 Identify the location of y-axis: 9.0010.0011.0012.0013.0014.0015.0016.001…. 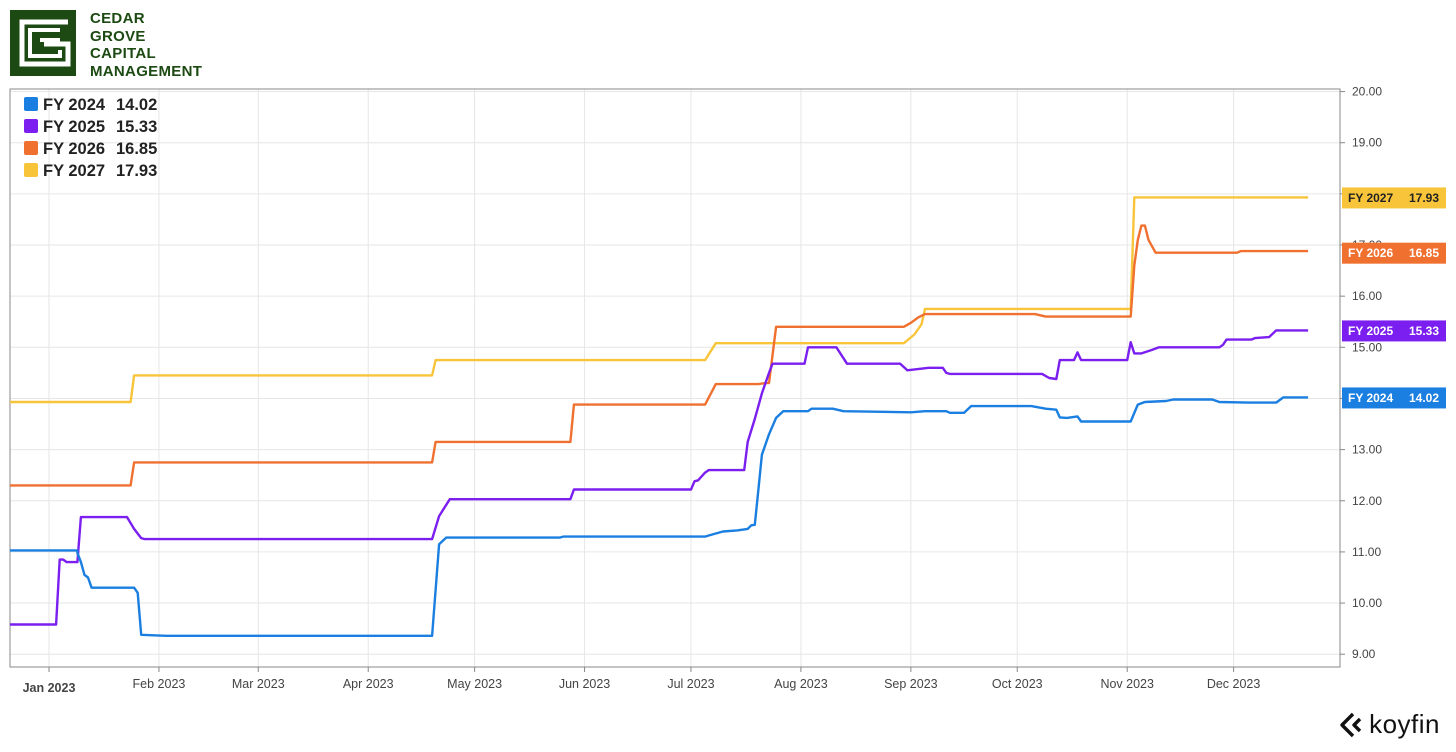
(1361, 373).